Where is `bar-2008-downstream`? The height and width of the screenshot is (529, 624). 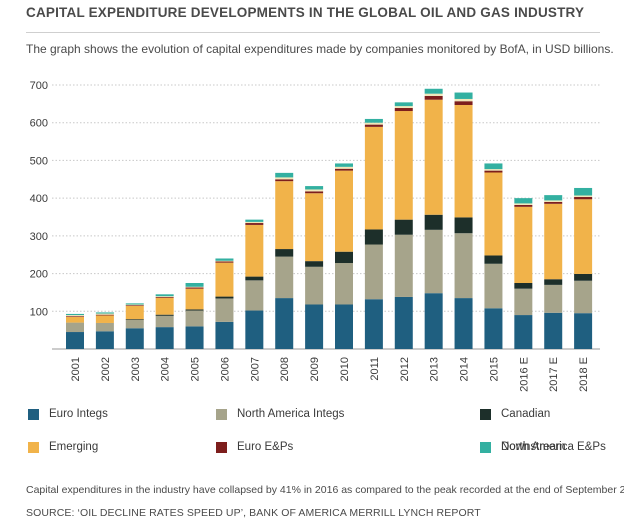
bar-2008-downstream is located at coordinates (284, 175).